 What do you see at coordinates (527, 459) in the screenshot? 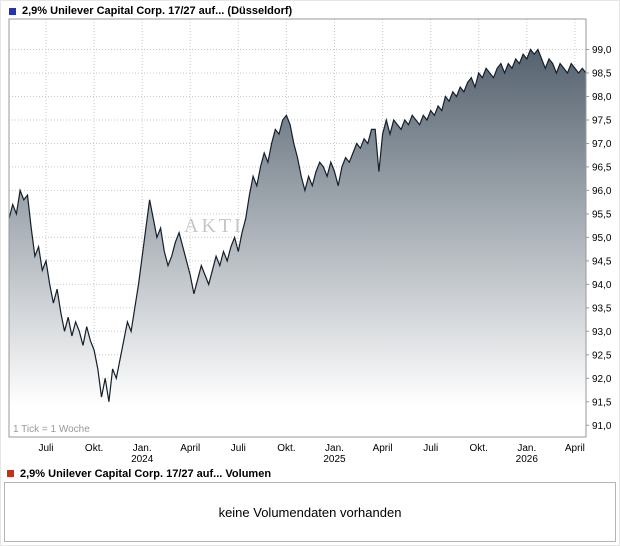
I see `svg-text: 2026` at bounding box center [527, 459].